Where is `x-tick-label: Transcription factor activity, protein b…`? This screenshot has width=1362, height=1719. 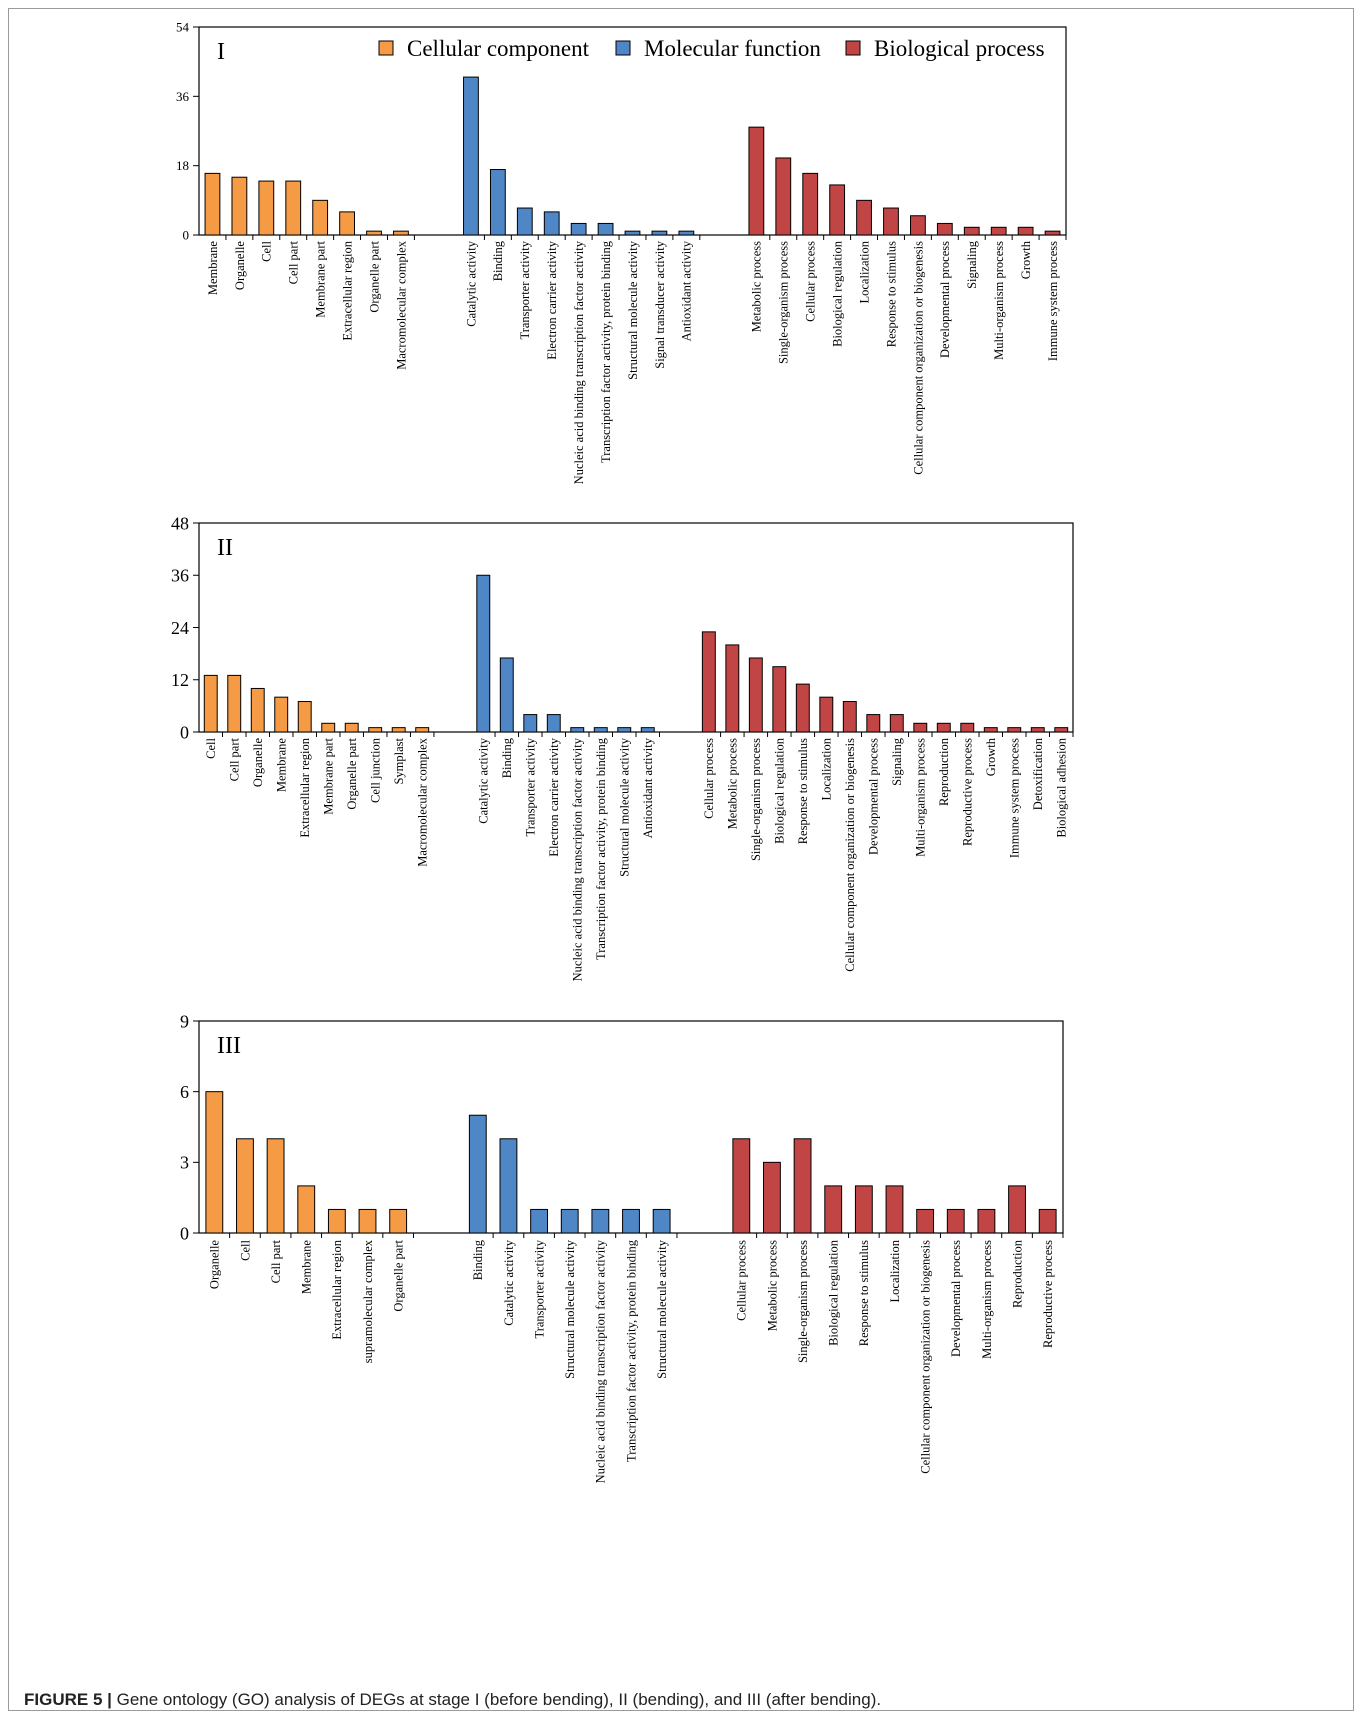 x-tick-label: Transcription factor activity, protein b… is located at coordinates (606, 351).